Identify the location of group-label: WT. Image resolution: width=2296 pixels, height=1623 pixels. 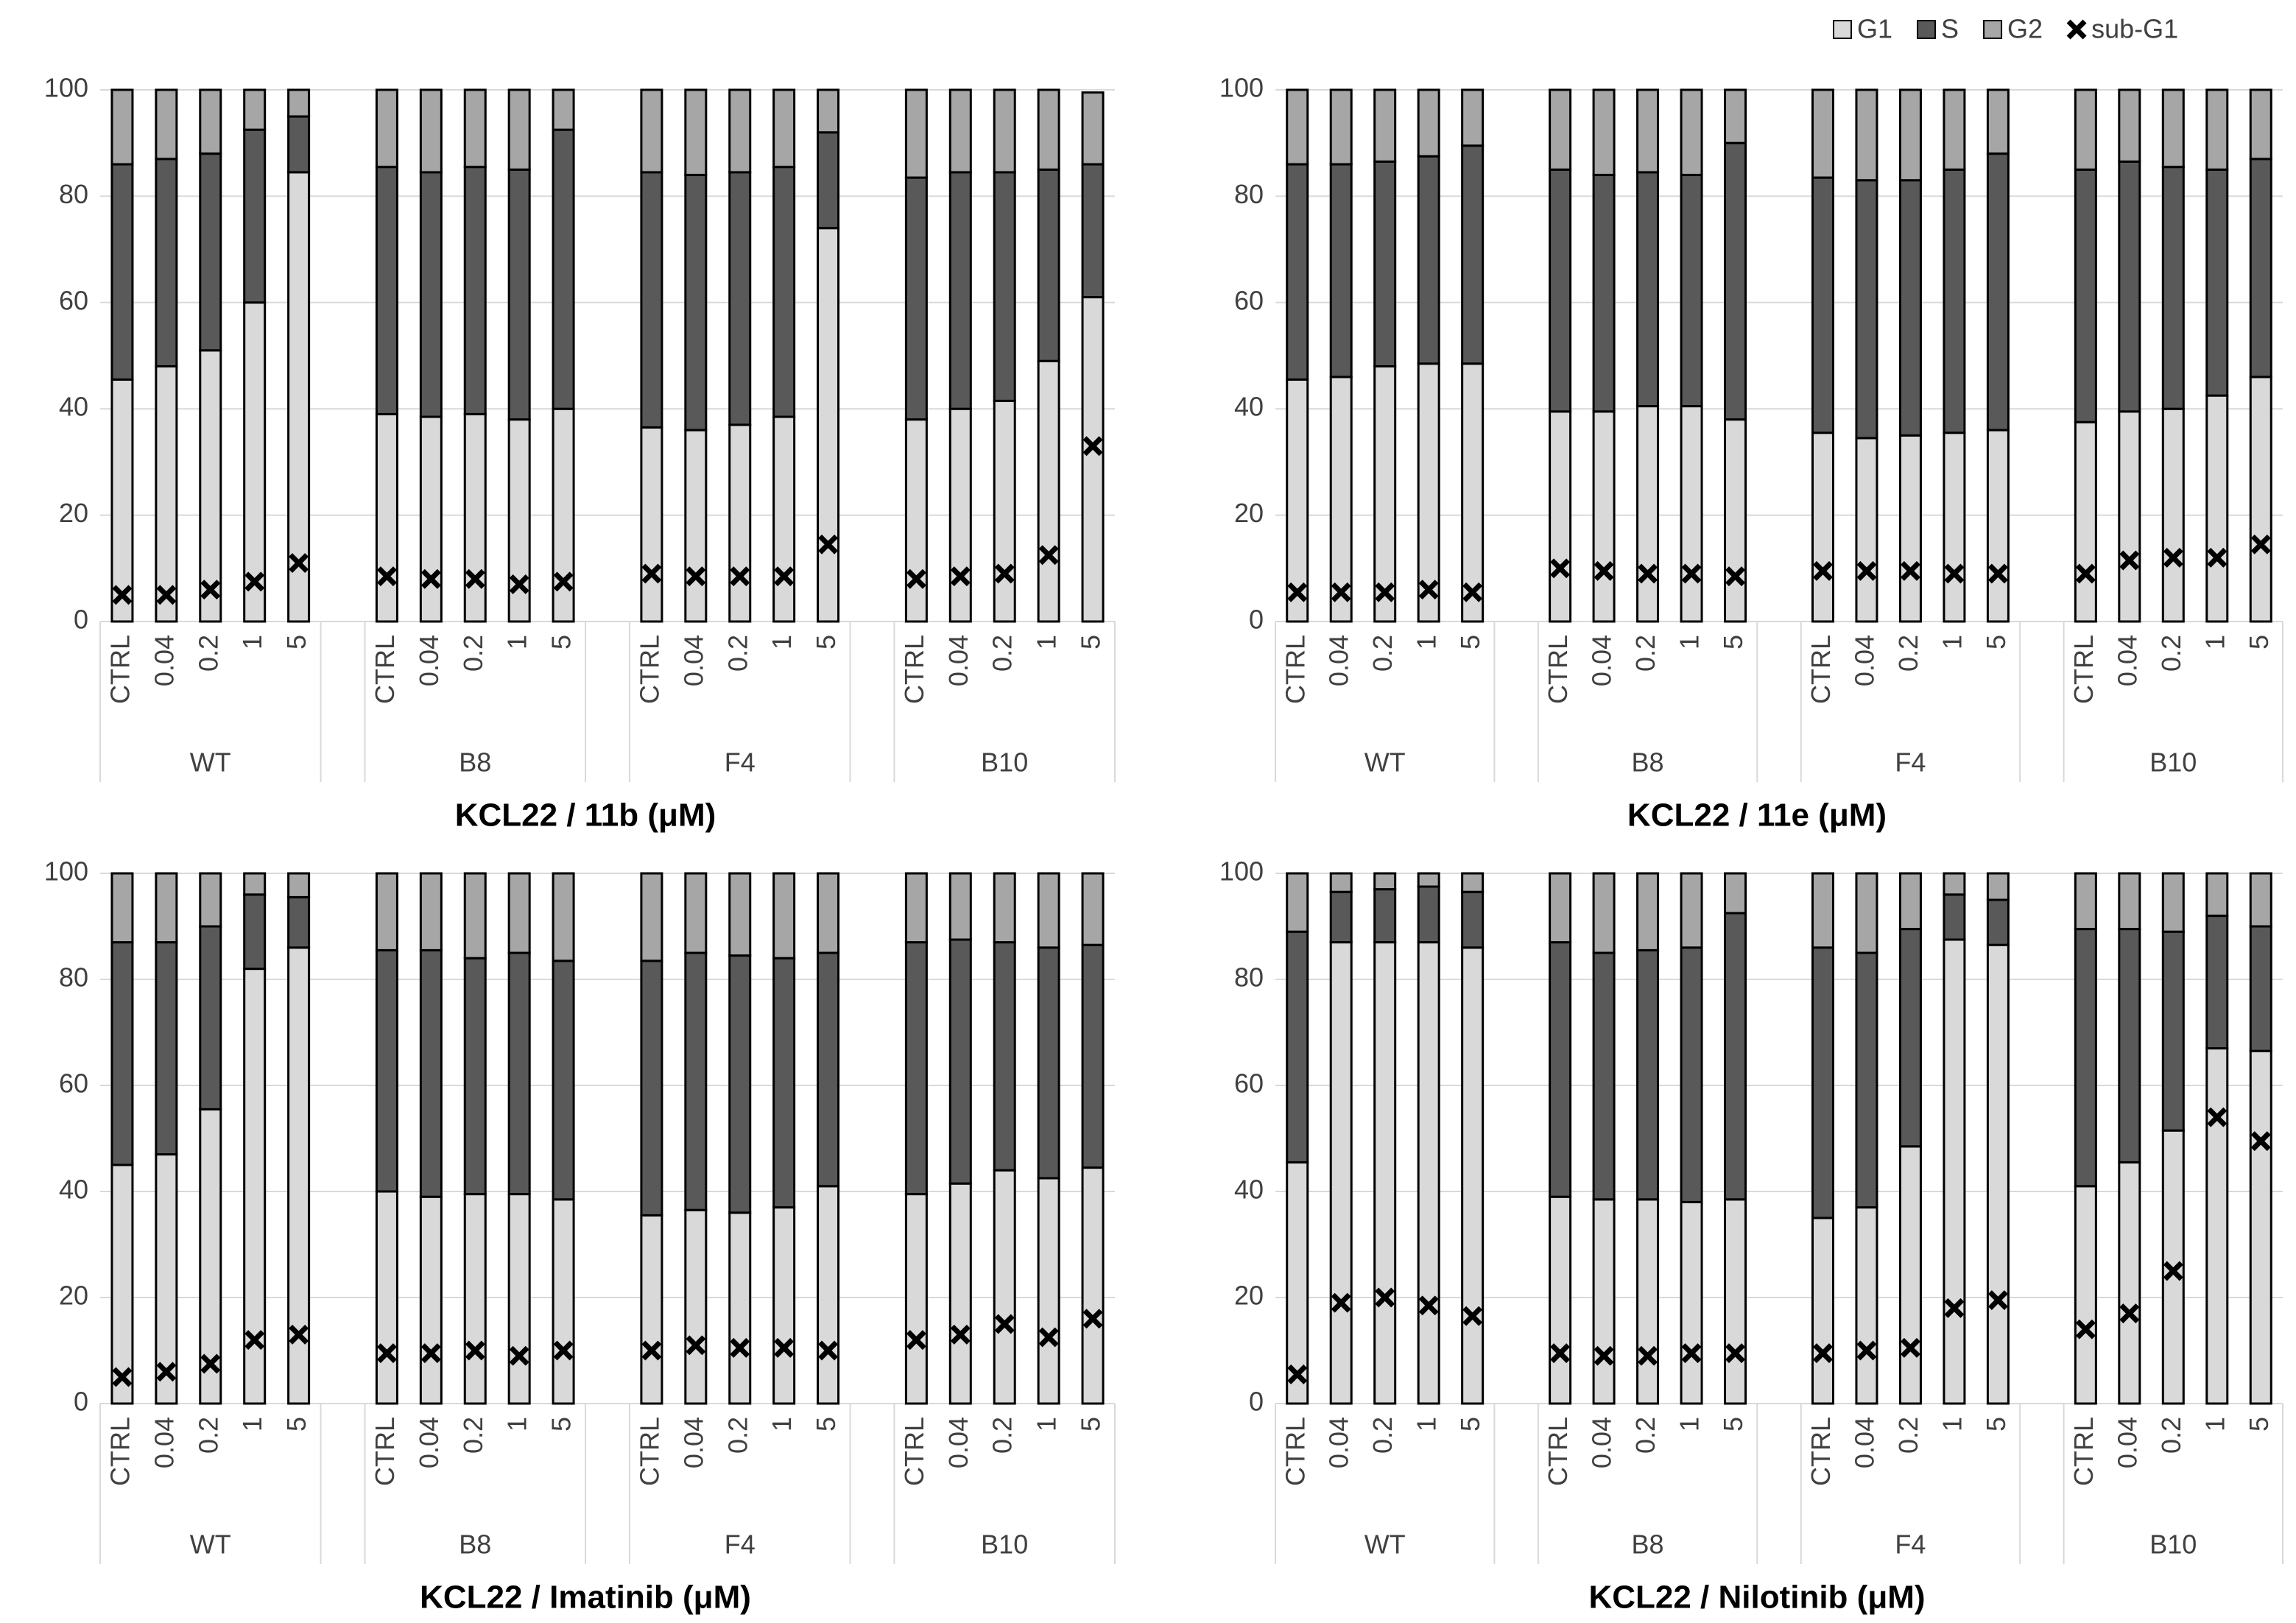
(1385, 1544).